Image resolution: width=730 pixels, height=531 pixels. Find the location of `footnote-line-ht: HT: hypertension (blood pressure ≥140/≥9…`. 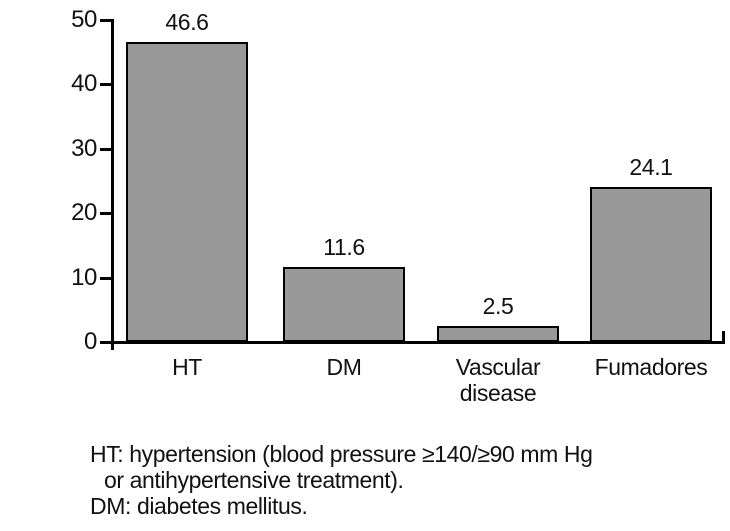

footnote-line-ht: HT: hypertension (blood pressure ≥140/≥9… is located at coordinates (341, 454).